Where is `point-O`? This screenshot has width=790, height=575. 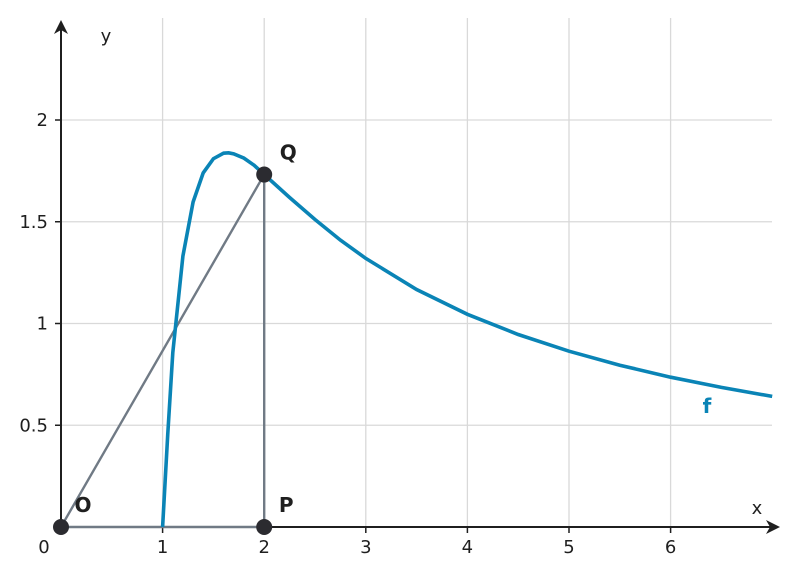 point-O is located at coordinates (61, 527).